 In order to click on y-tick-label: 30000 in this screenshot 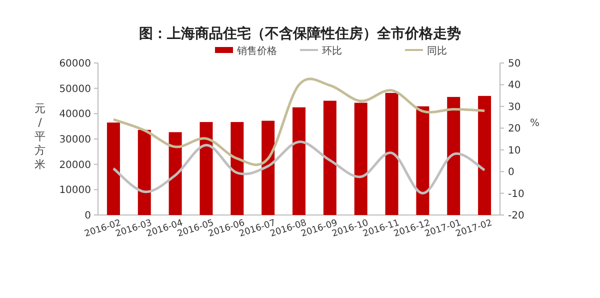, I will do `click(75, 140)`.